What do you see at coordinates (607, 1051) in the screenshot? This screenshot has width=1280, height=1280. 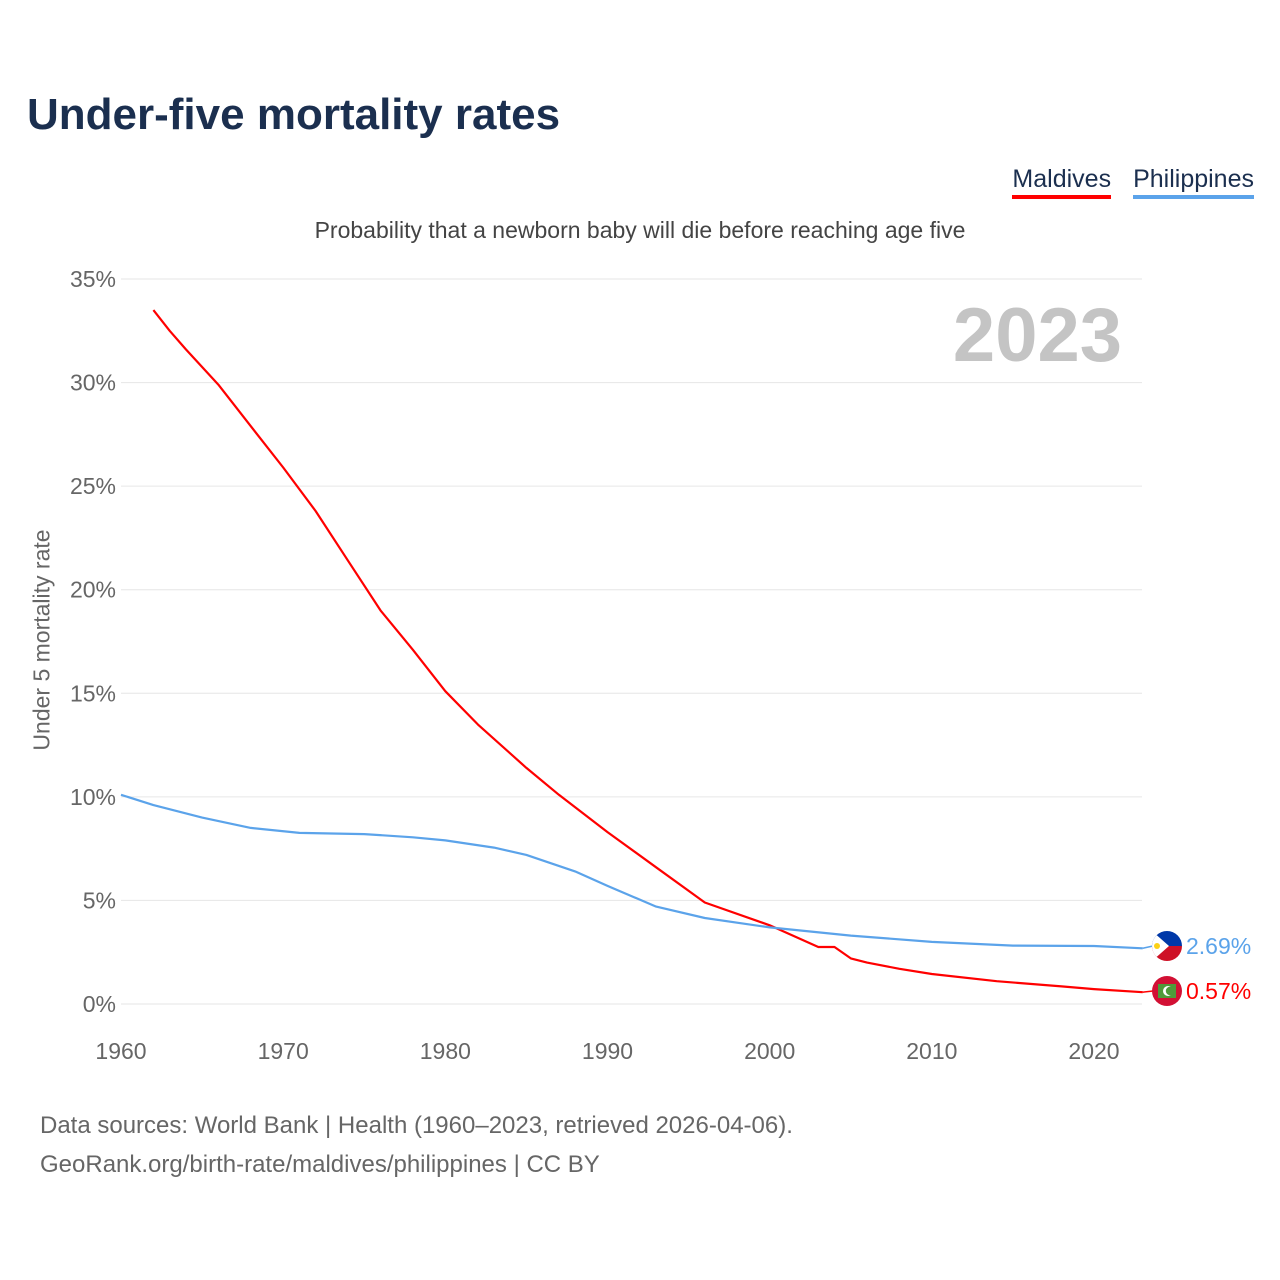 I see `x-tick-label: 1990` at bounding box center [607, 1051].